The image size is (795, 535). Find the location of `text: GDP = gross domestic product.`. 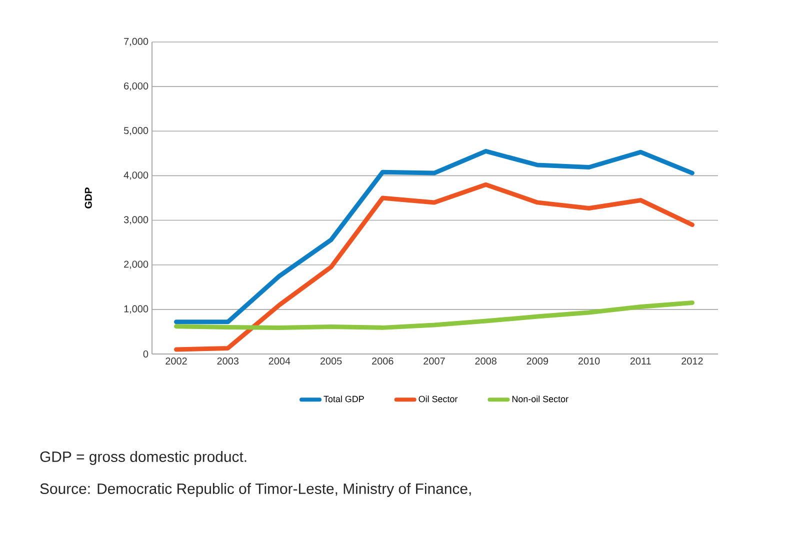

text: GDP = gross domestic product. is located at coordinates (143, 458).